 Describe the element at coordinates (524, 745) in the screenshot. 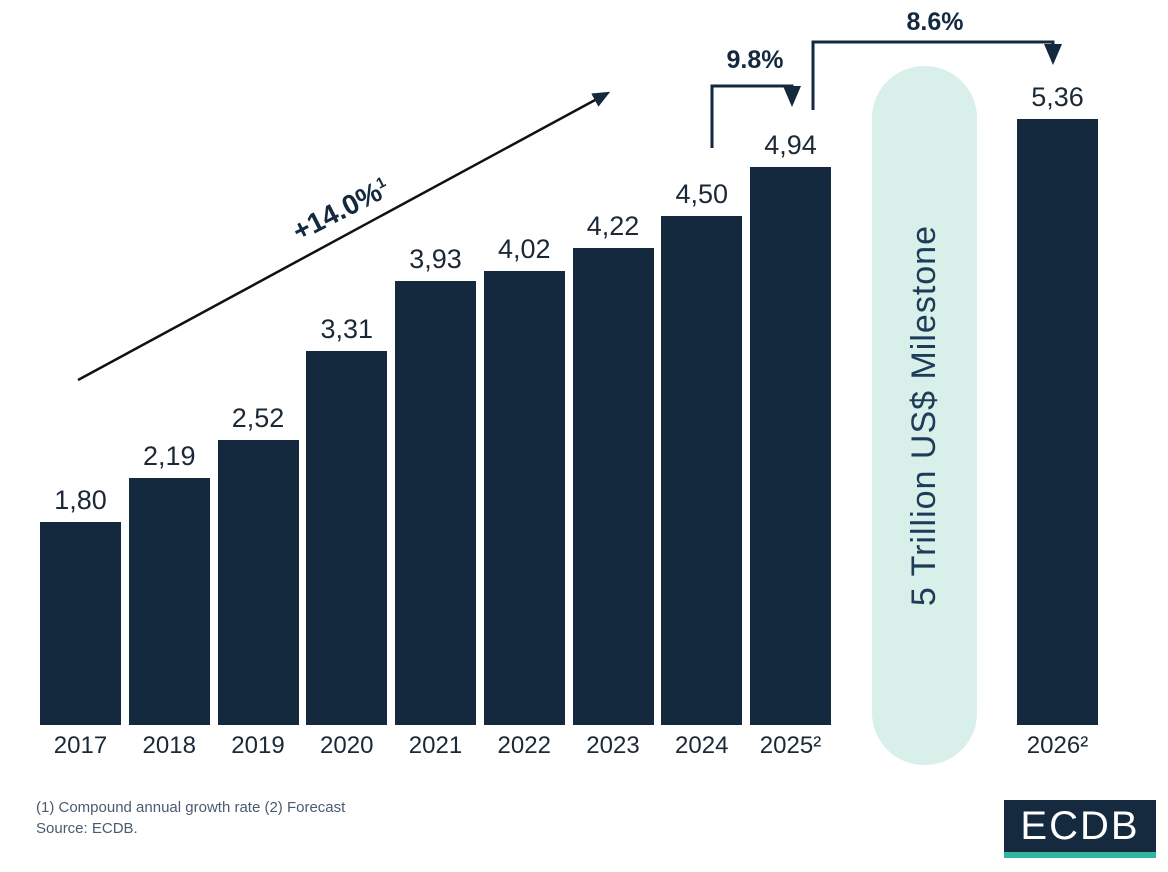

I see `x-axis-label: 2022` at that location.